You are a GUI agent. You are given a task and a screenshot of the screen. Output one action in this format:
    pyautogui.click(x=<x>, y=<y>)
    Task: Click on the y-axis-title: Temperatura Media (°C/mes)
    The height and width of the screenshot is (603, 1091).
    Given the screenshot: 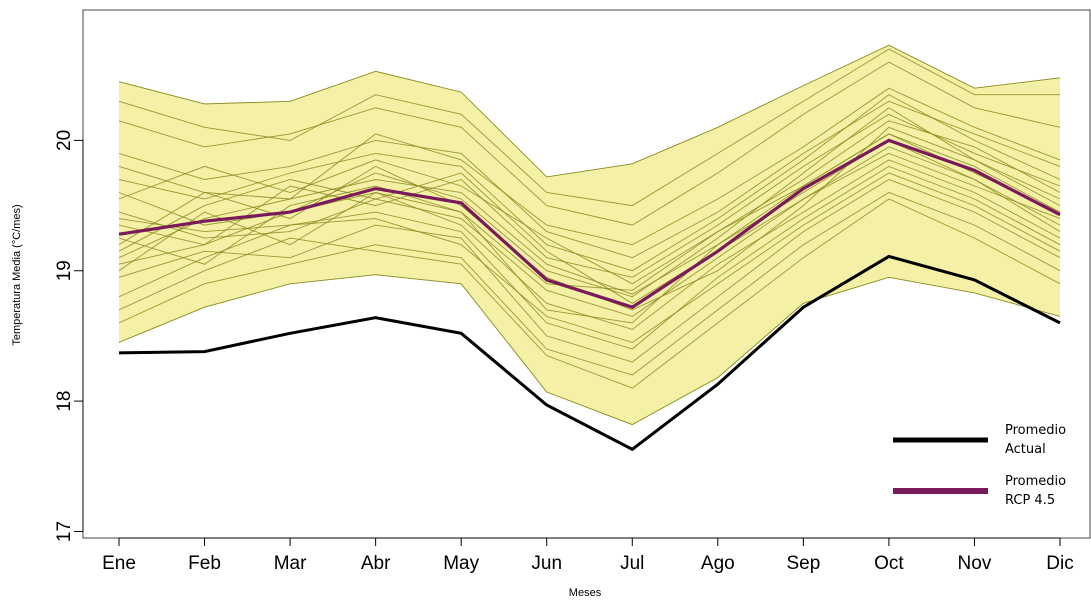 What is the action you would take?
    pyautogui.click(x=17, y=274)
    